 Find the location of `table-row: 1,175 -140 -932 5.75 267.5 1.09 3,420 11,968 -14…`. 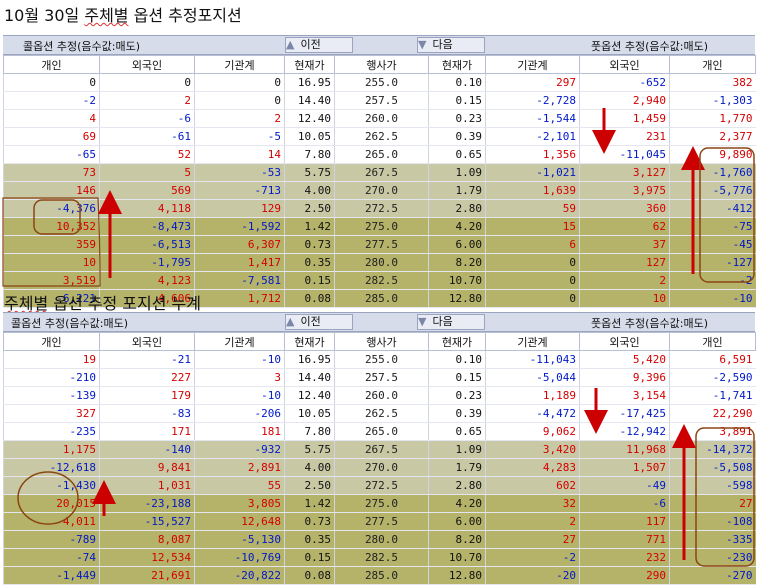

table-row: 1,175 -140 -932 5.75 267.5 1.09 3,420 11,968 -14… is located at coordinates (379, 449).